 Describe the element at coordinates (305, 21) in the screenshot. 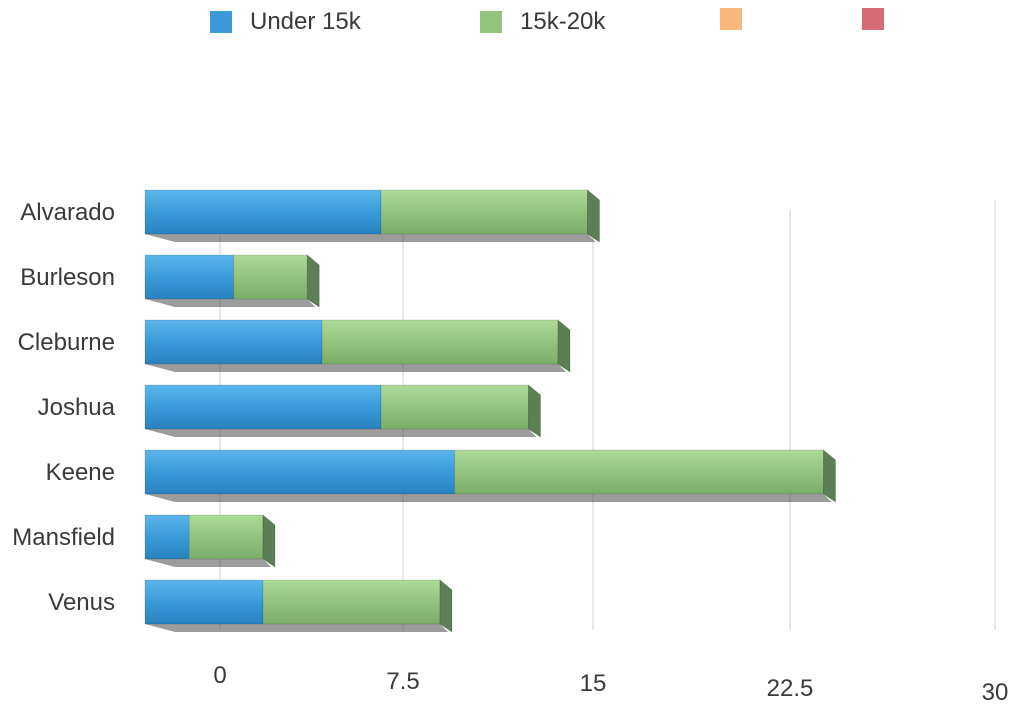

I see `legend-label-under-15k: Under 15k` at that location.